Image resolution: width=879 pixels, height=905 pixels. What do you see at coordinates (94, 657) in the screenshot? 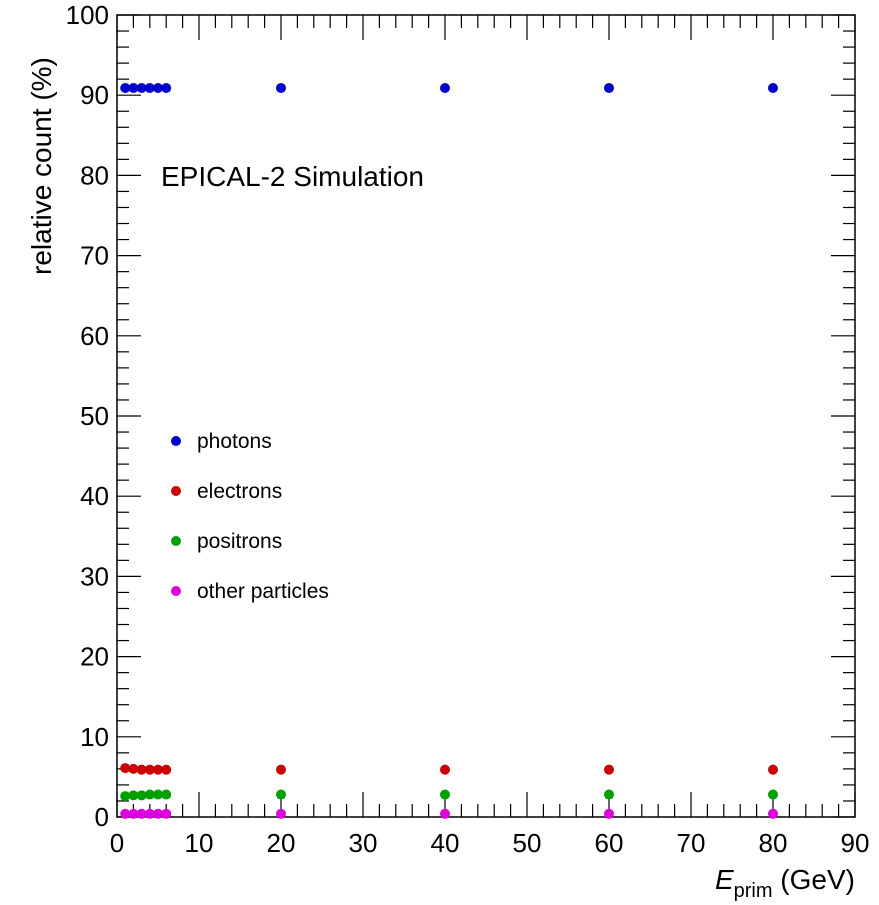
I see `y-tick-label: 20` at bounding box center [94, 657].